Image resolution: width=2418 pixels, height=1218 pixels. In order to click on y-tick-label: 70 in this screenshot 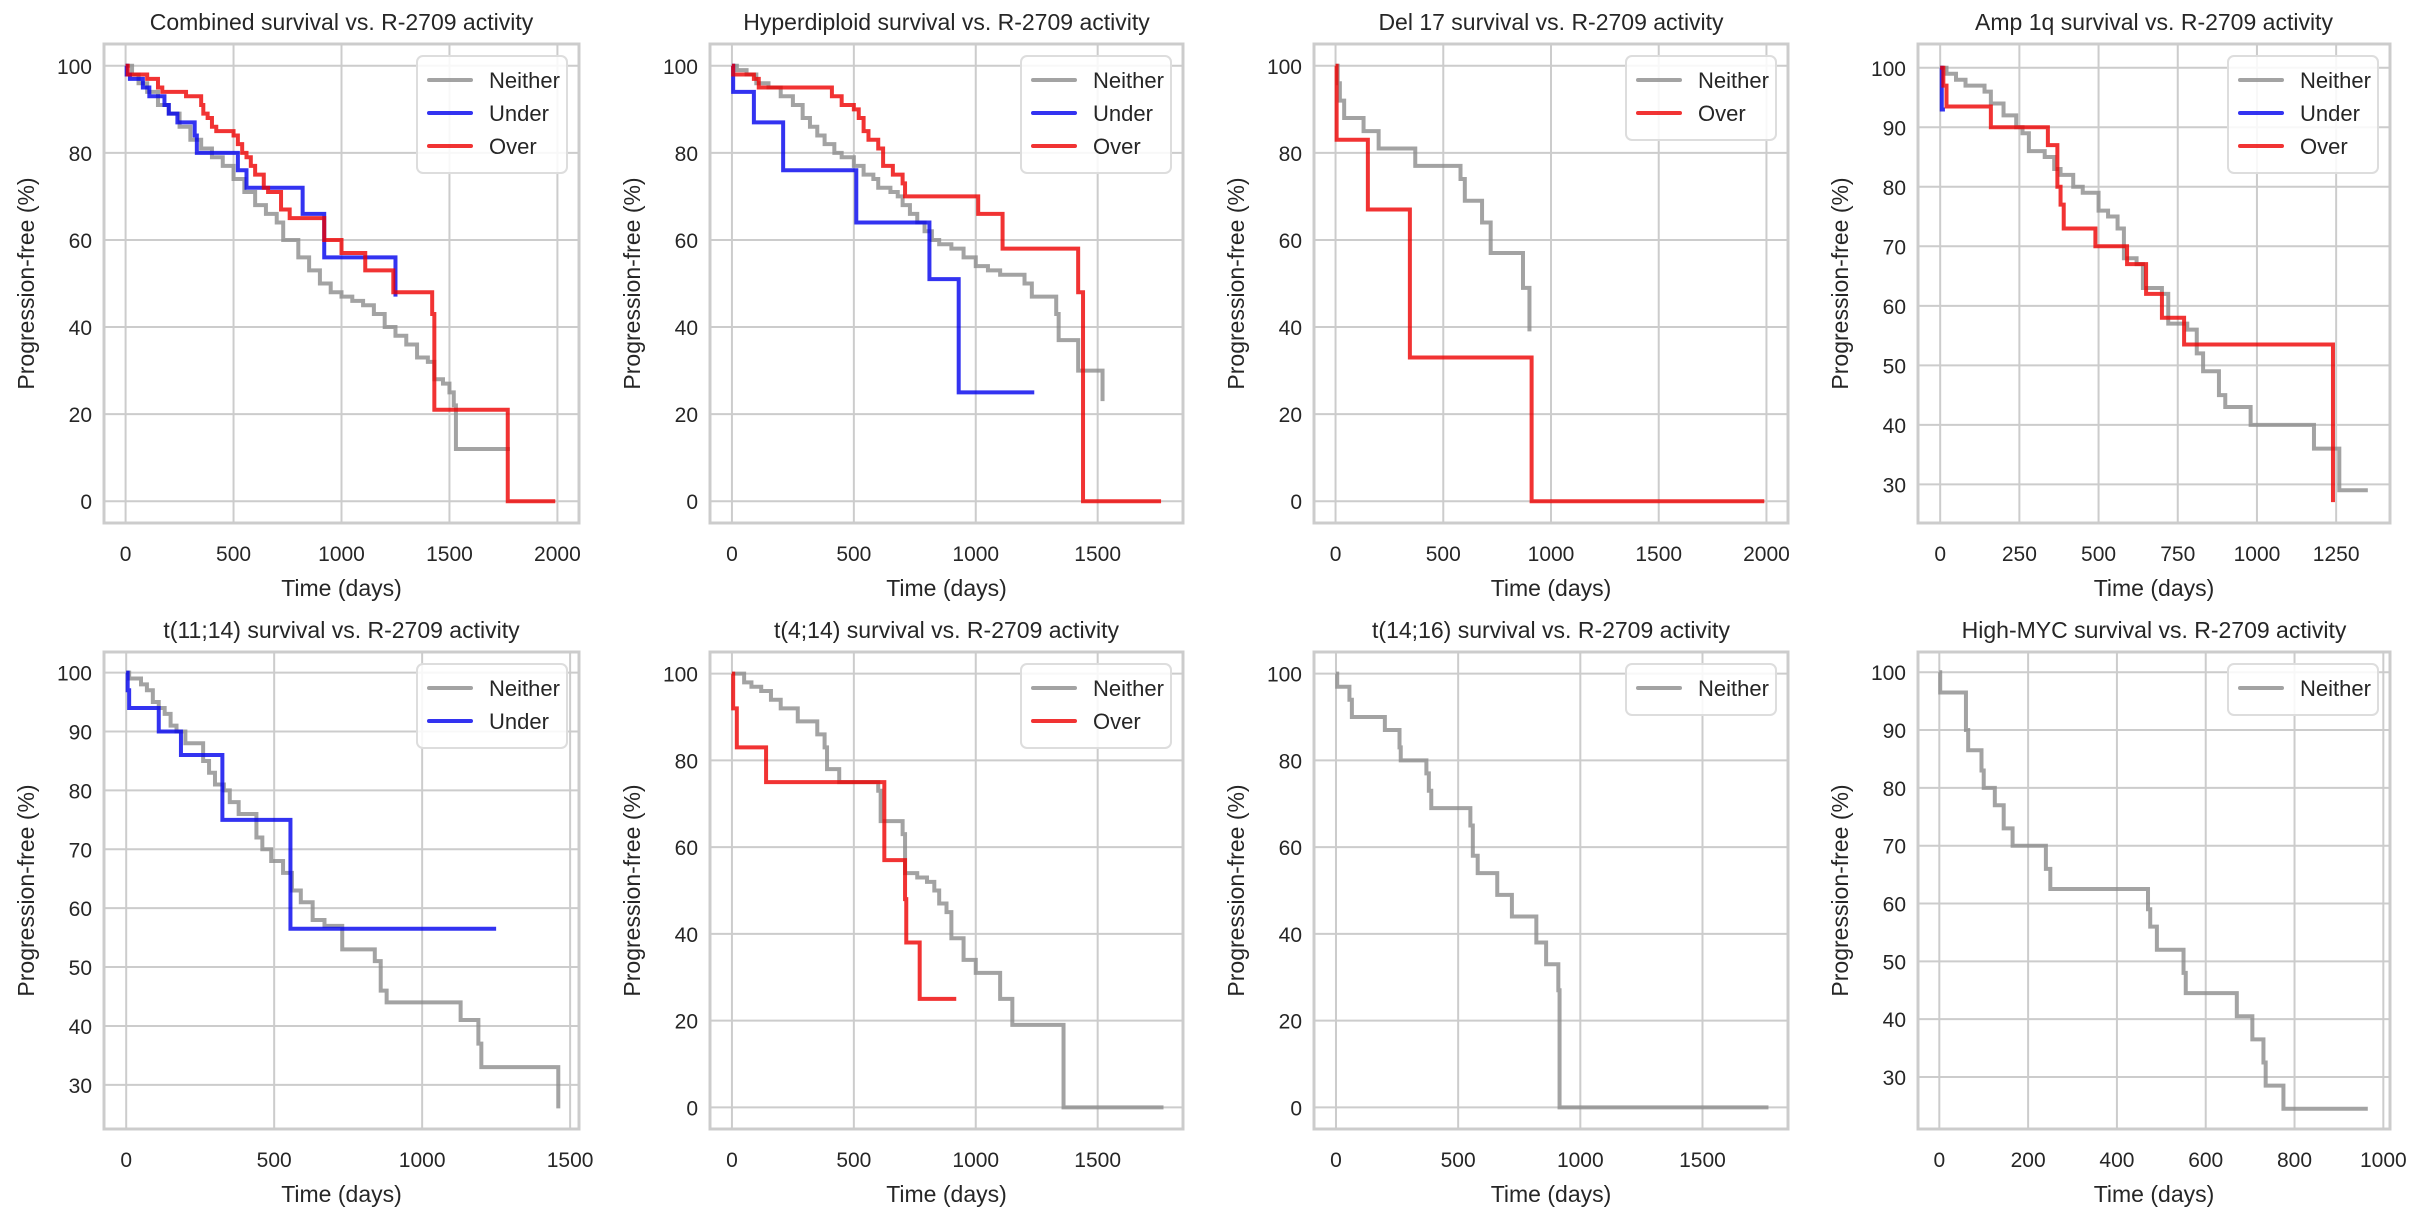, I will do `click(1894, 847)`.